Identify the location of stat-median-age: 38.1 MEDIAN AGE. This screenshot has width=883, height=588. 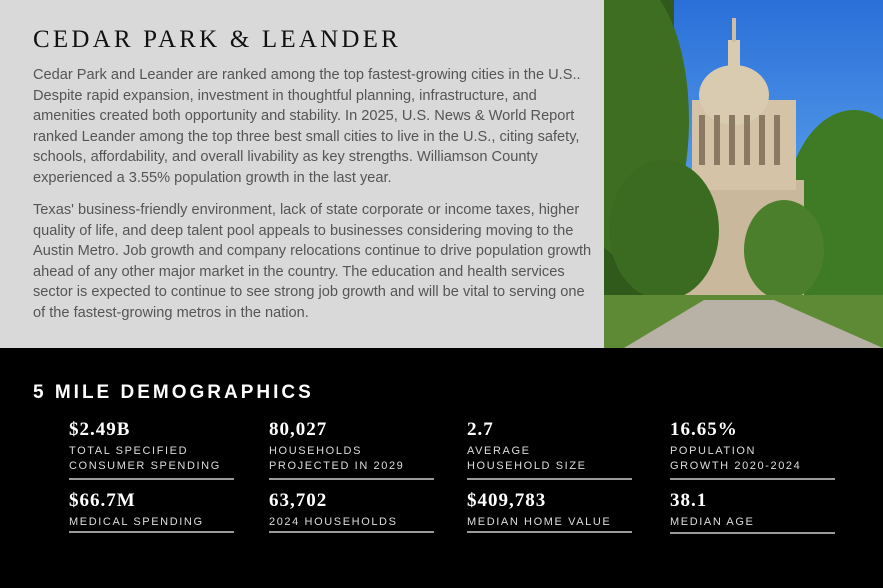
(752, 510).